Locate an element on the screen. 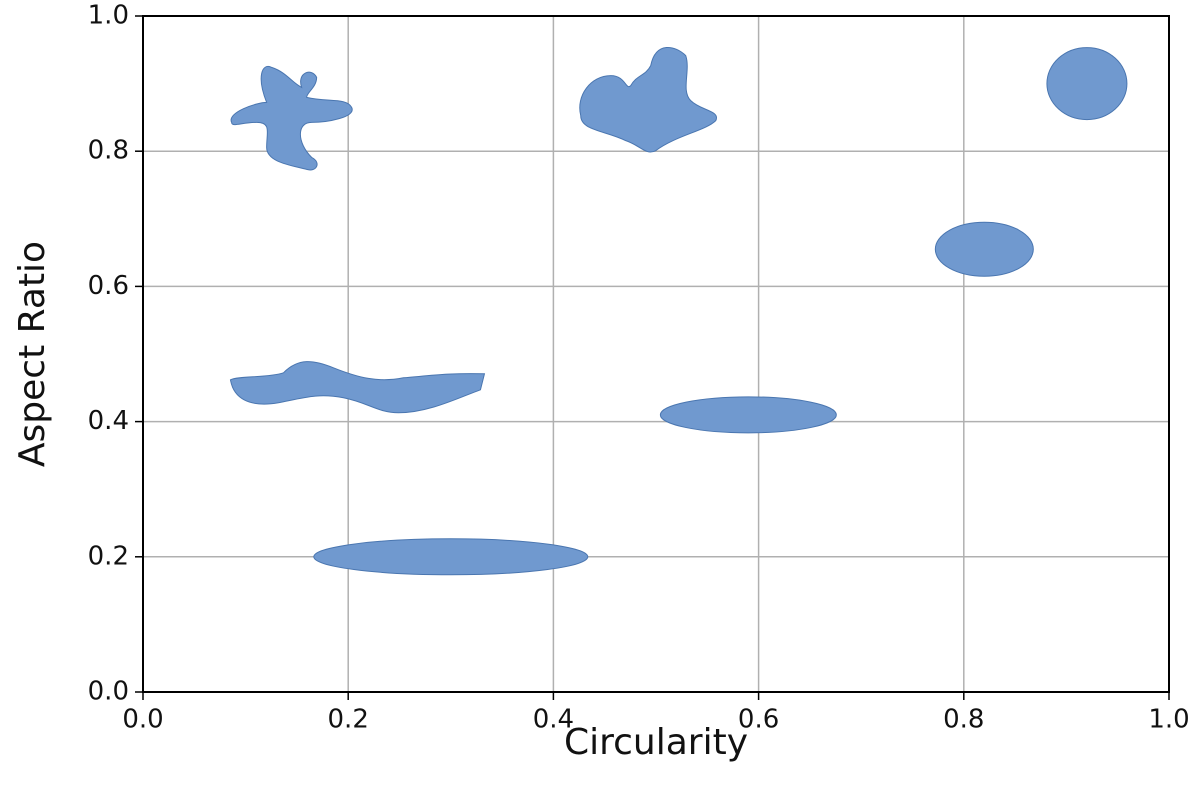  y-tick-label: 0.8 is located at coordinates (108, 151).